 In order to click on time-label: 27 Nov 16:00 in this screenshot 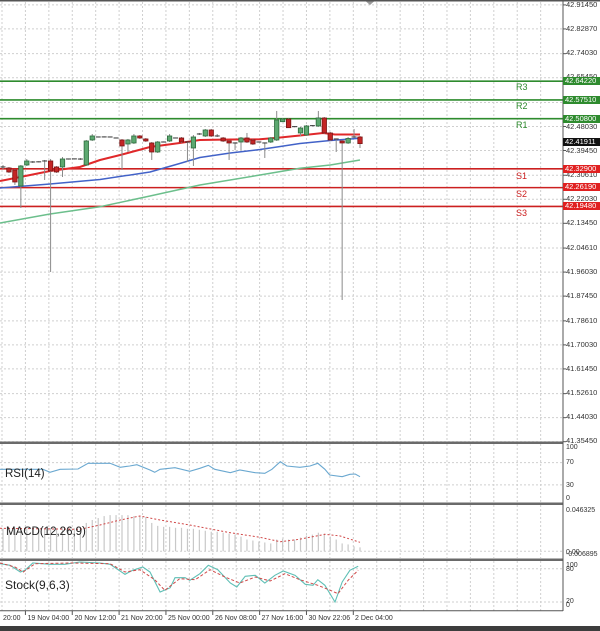, I will do `click(282, 618)`.